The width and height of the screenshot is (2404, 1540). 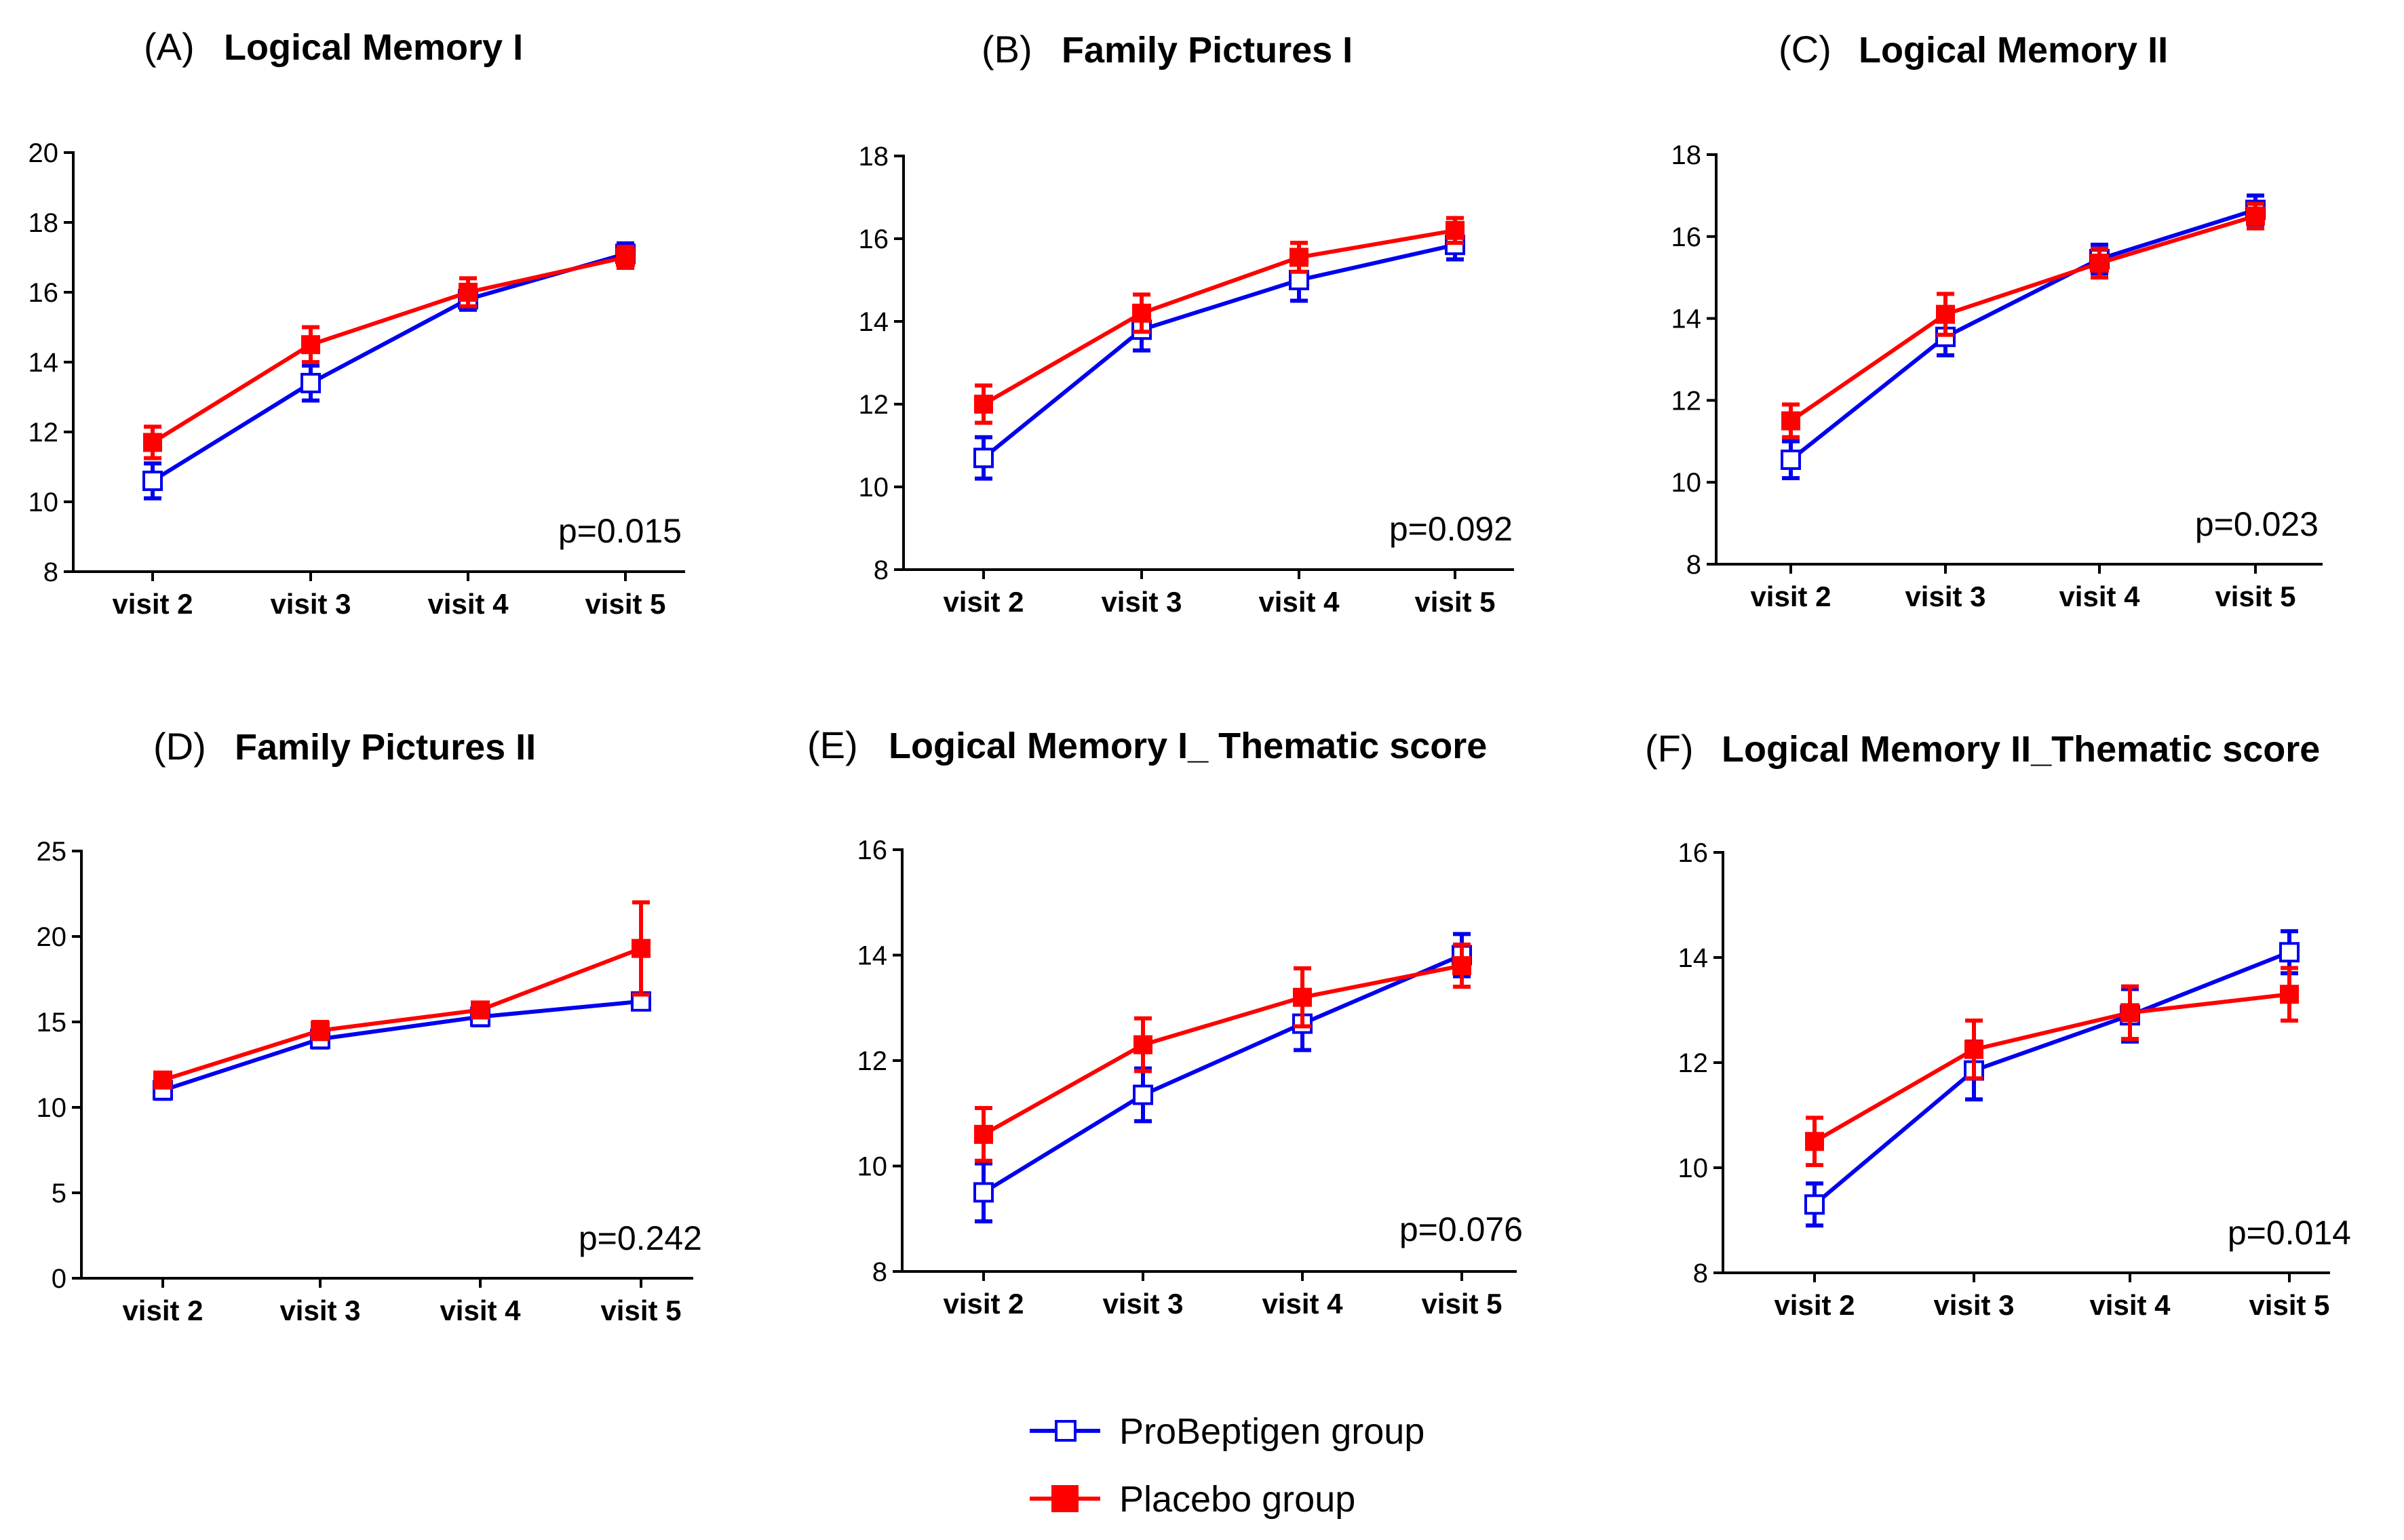 I want to click on panel-letter: (B), so click(x=1007, y=49).